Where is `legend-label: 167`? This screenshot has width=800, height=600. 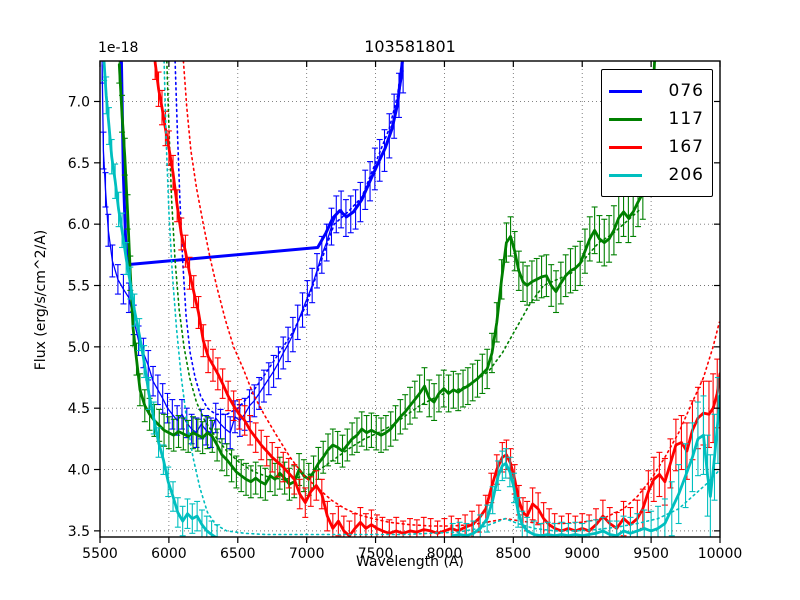
legend-label: 167 is located at coordinates (686, 147).